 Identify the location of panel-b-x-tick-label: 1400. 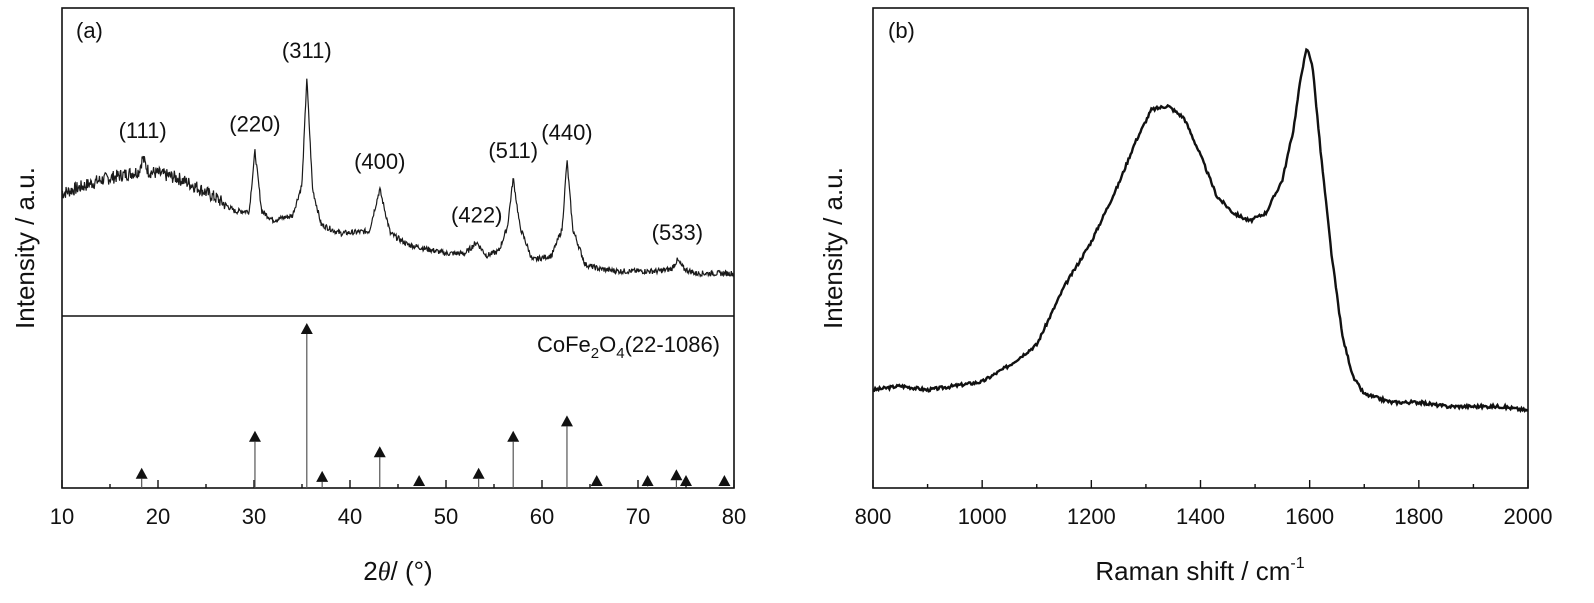
(1200, 516).